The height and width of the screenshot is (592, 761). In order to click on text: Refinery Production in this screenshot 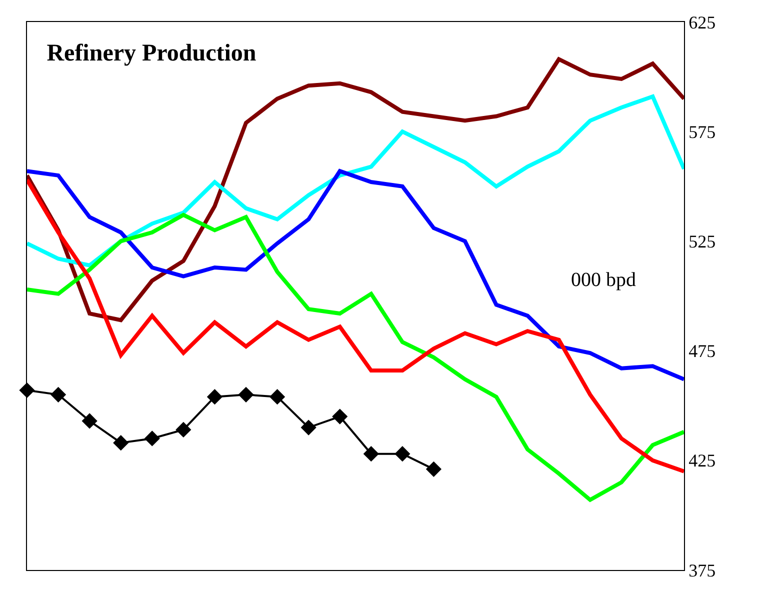, I will do `click(151, 53)`.